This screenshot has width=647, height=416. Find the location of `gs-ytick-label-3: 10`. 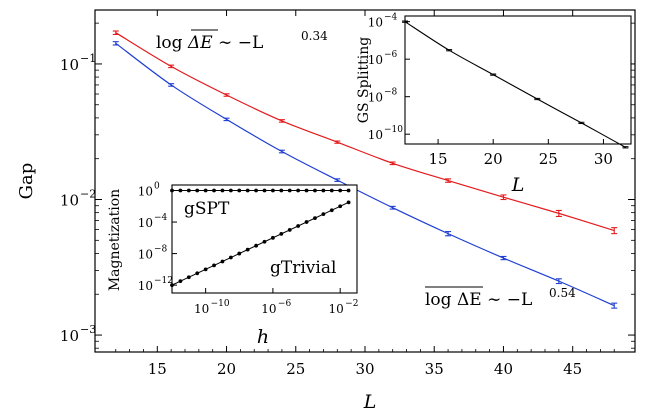

gs-ytick-label-3: 10 is located at coordinates (375, 23).